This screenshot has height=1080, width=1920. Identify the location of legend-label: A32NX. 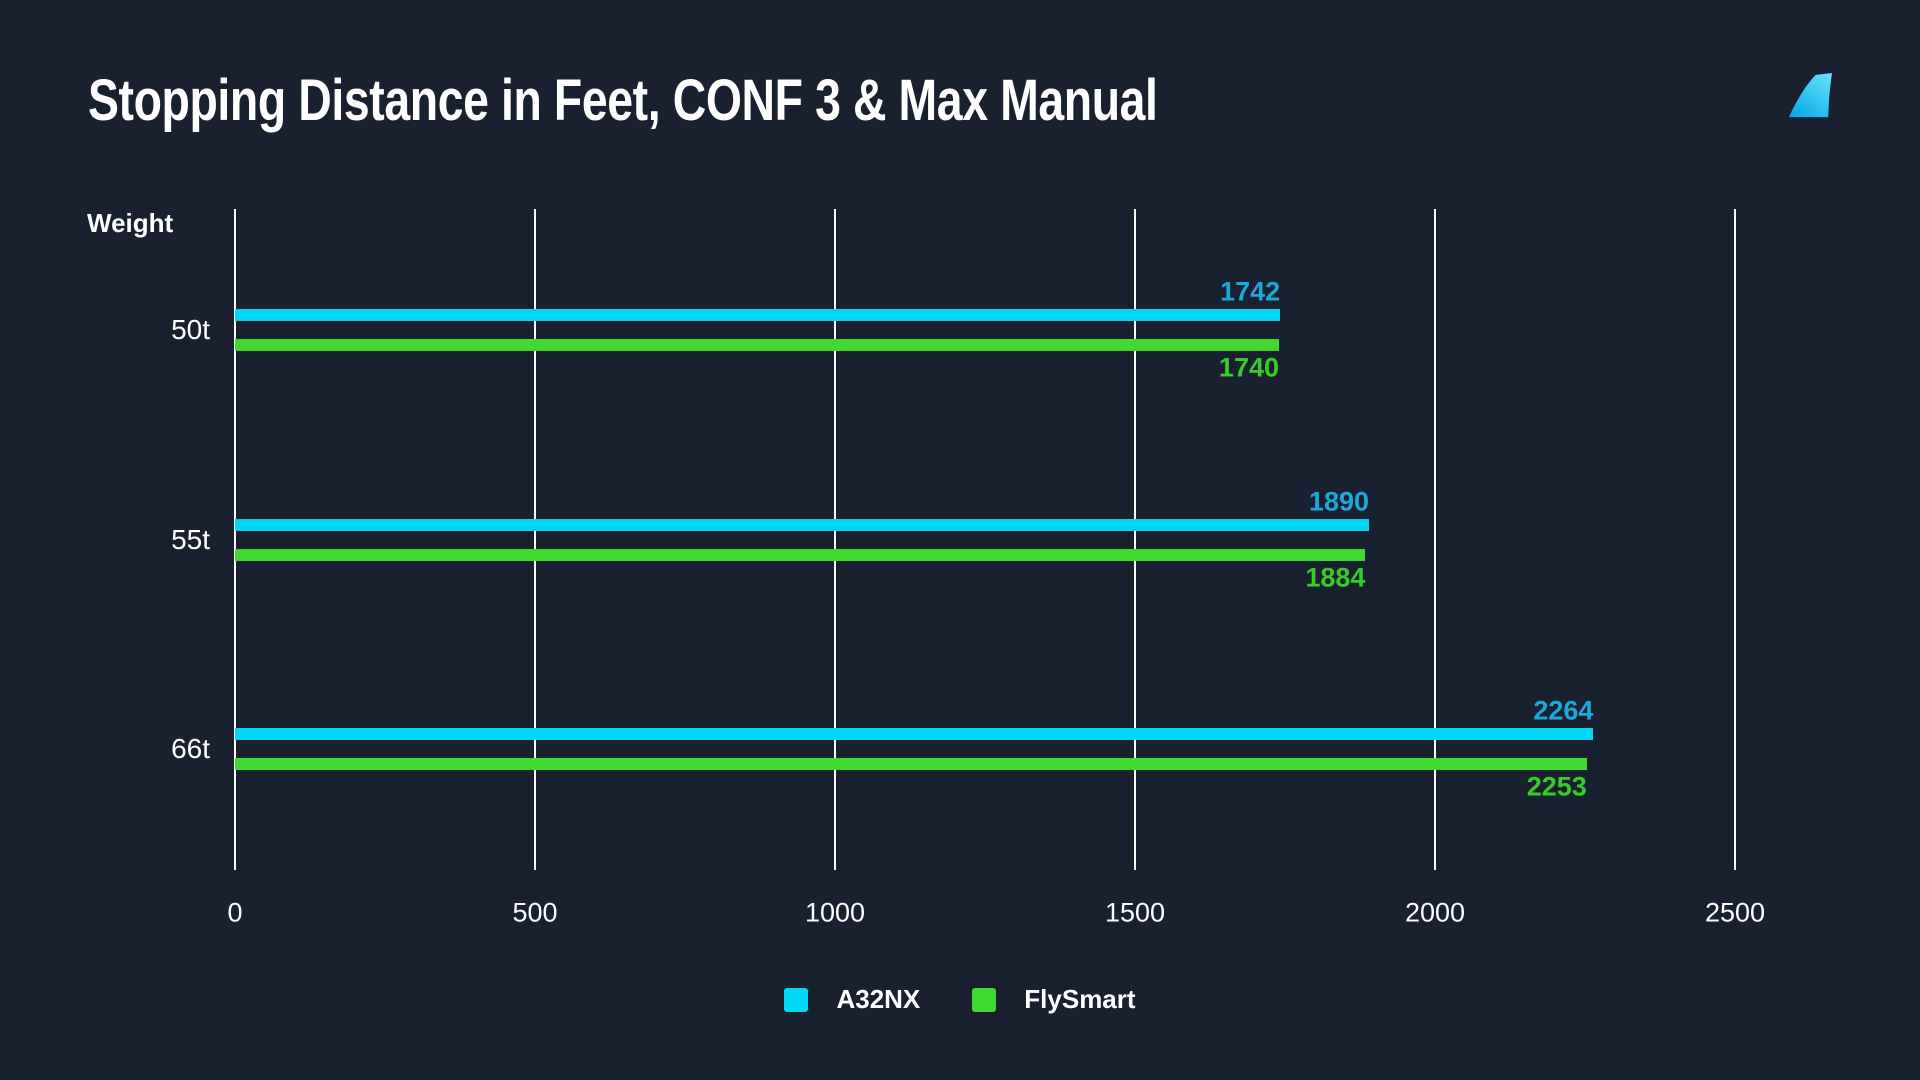
(878, 999).